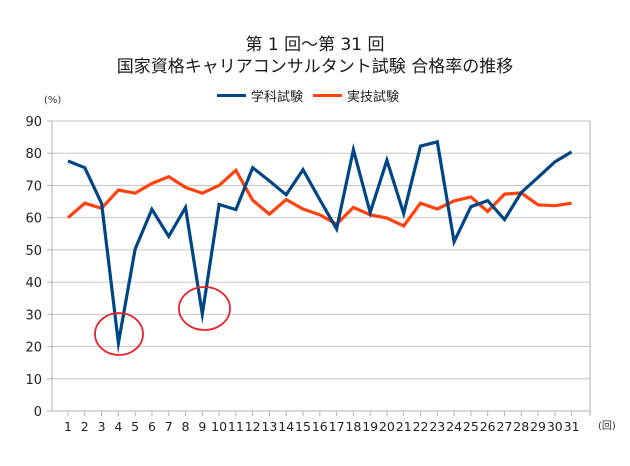 The image size is (630, 466). What do you see at coordinates (162, 321) in the screenshot?
I see `annotations` at bounding box center [162, 321].